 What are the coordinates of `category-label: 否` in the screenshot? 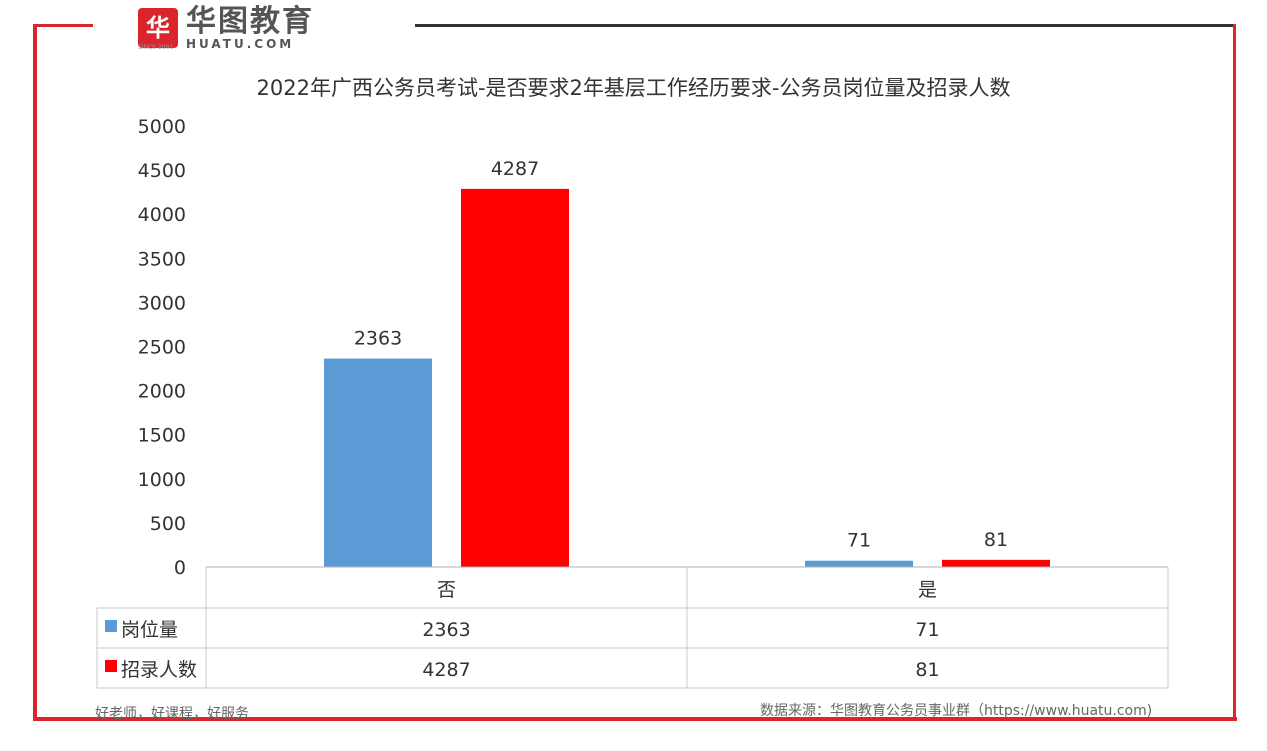 It's located at (446, 590).